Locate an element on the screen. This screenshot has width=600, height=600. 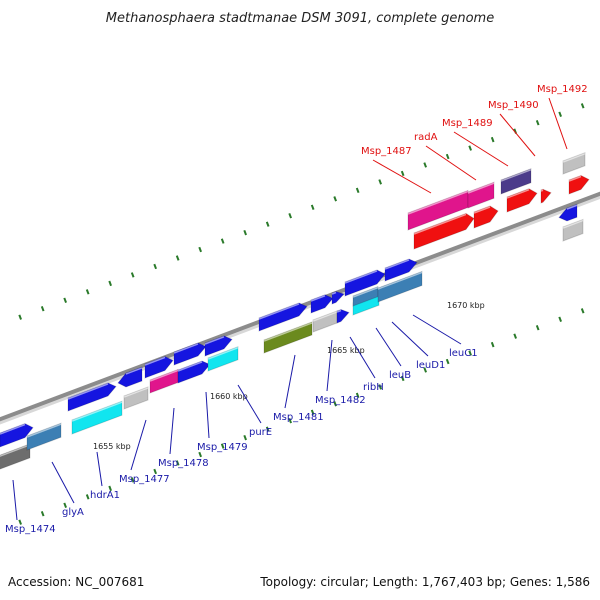
gene-label-text: Msp_1487 is located at coordinates (386, 151).